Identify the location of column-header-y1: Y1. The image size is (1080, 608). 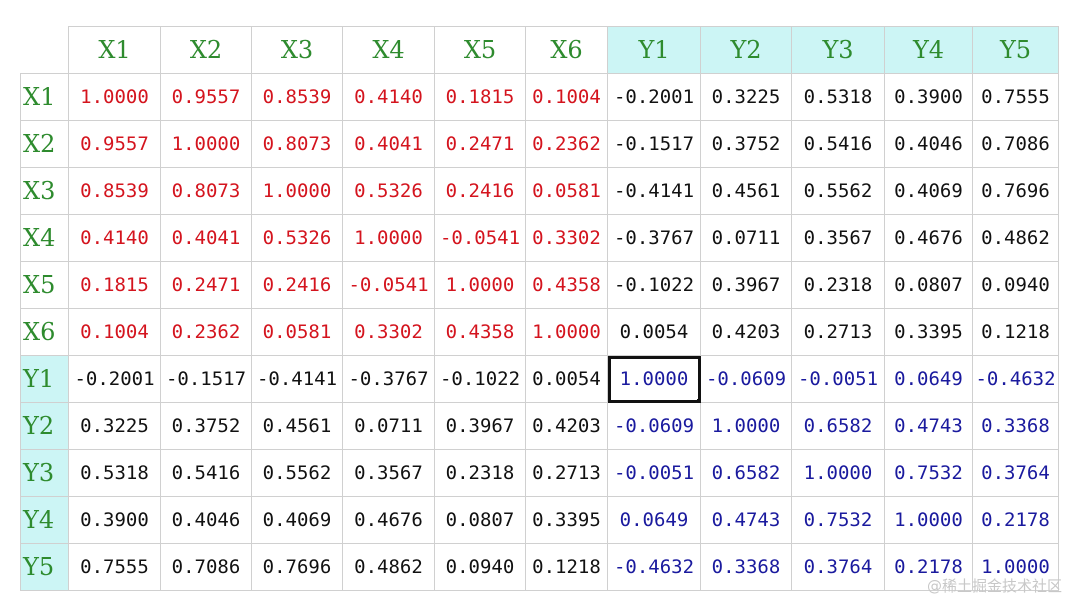
(654, 50).